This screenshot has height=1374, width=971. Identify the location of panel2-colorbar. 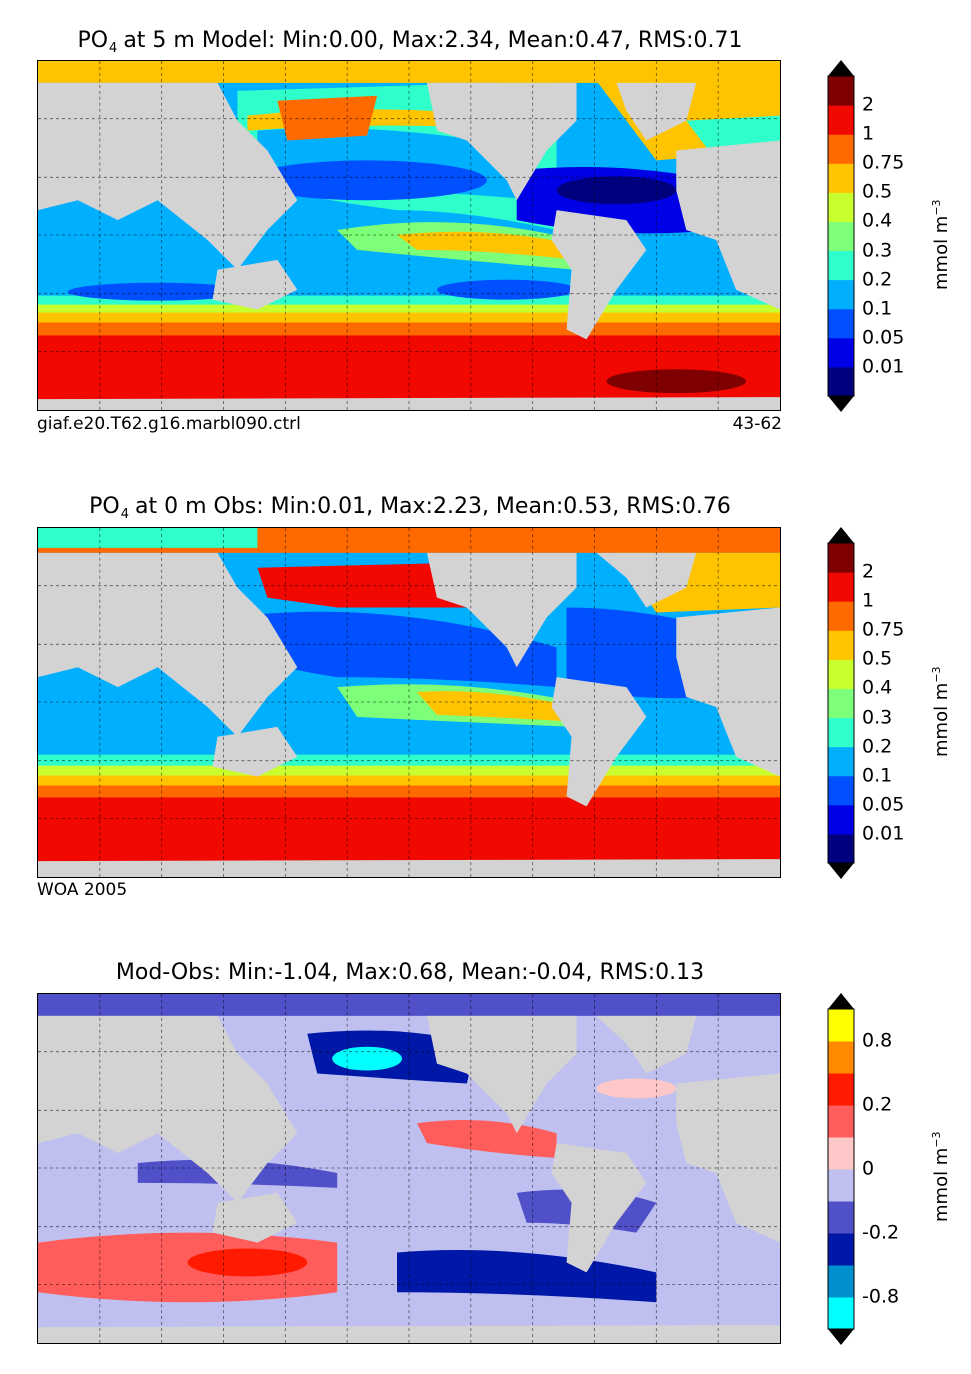
(841, 703).